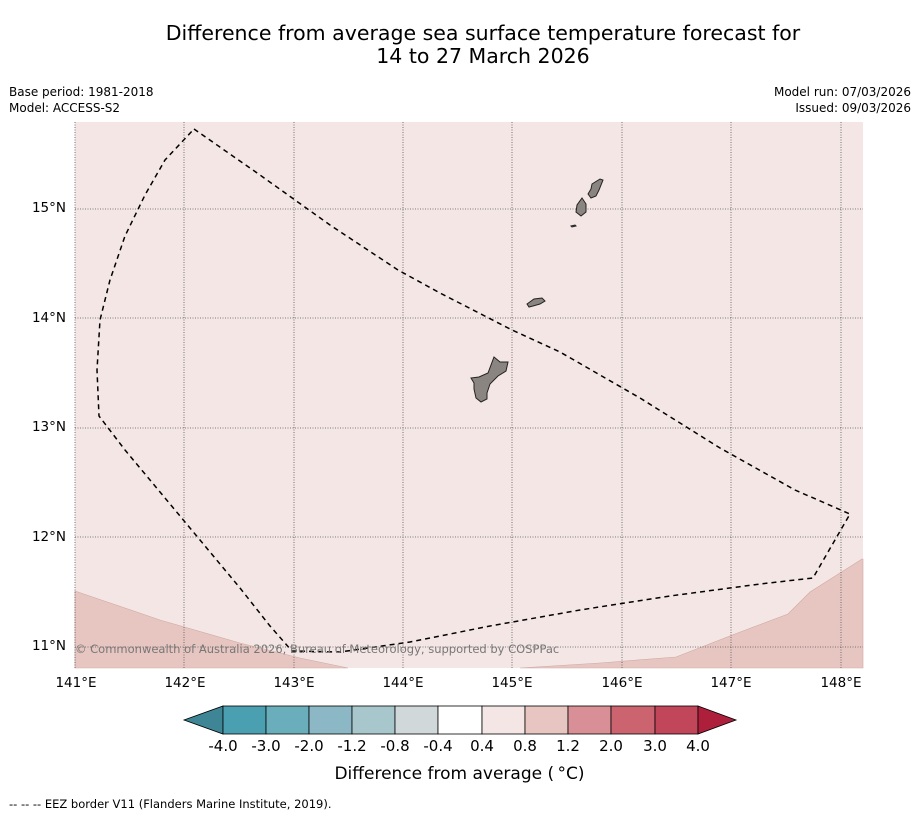 The height and width of the screenshot is (816, 919). Describe the element at coordinates (76, 683) in the screenshot. I see `lon-label: 141°E` at that location.